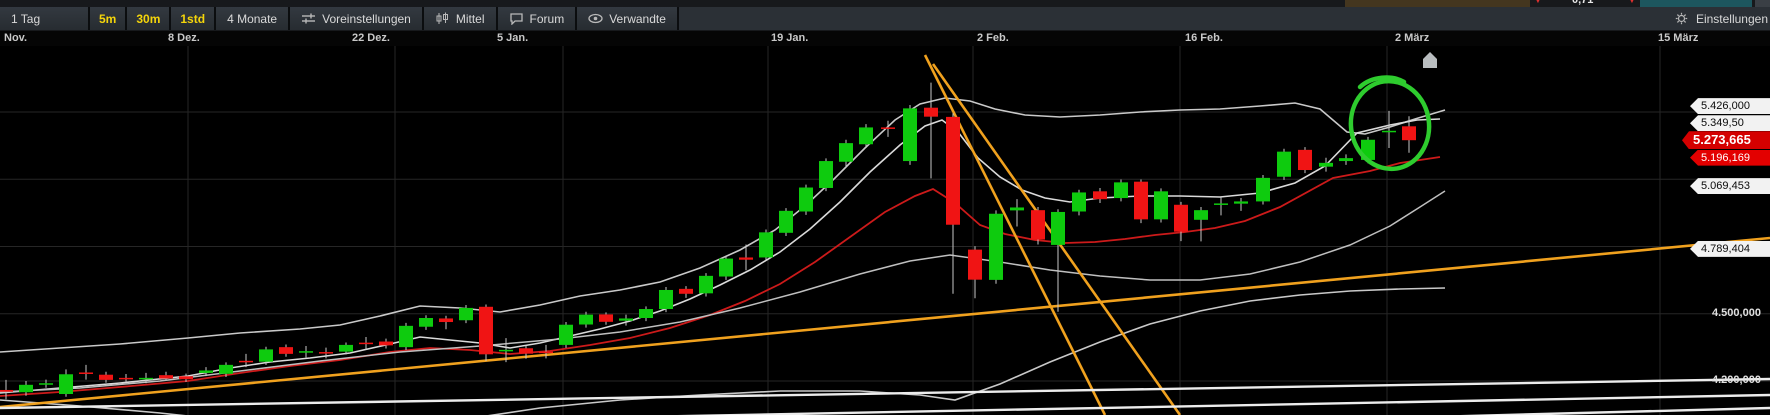 The image size is (1770, 415). I want to click on date-tick: 16 Feb., so click(1204, 38).